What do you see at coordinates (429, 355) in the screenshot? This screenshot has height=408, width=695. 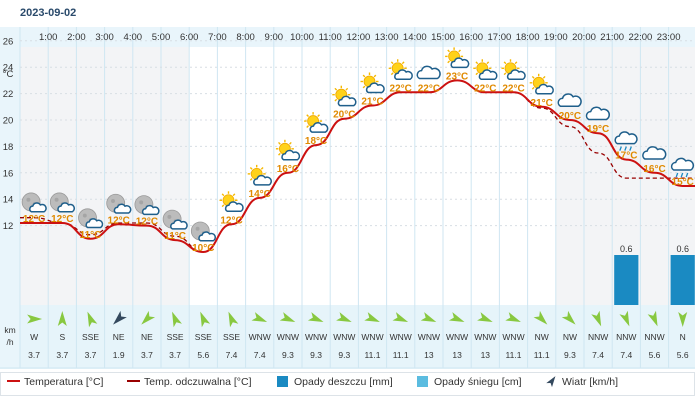 I see `wind-speed: 13` at bounding box center [429, 355].